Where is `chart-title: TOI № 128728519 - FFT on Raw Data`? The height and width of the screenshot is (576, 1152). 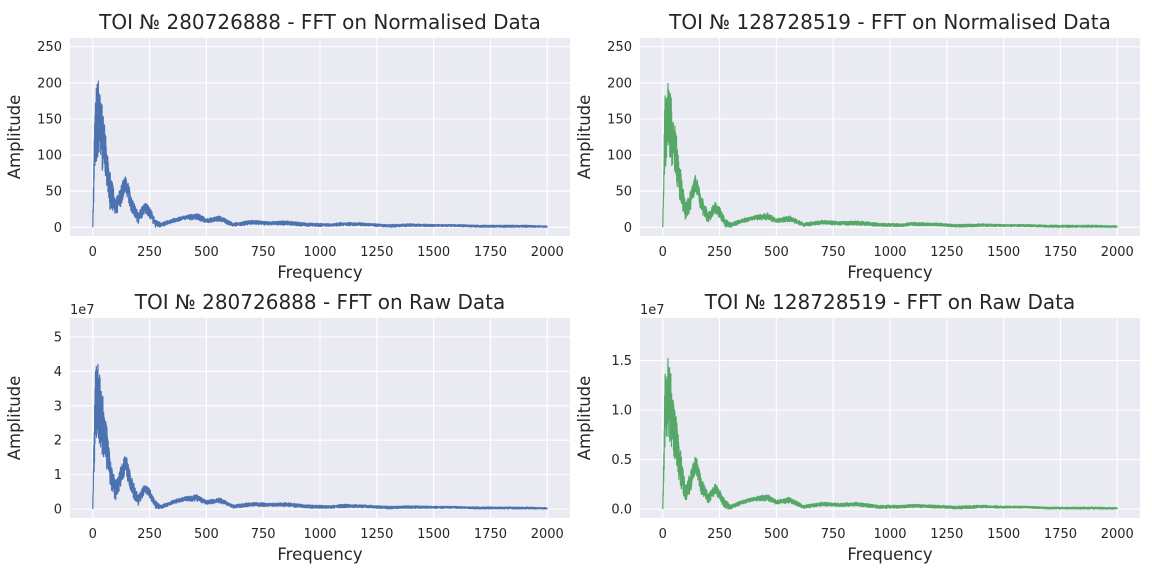
chart-title: TOI № 128728519 - FFT on Raw Data is located at coordinates (890, 302).